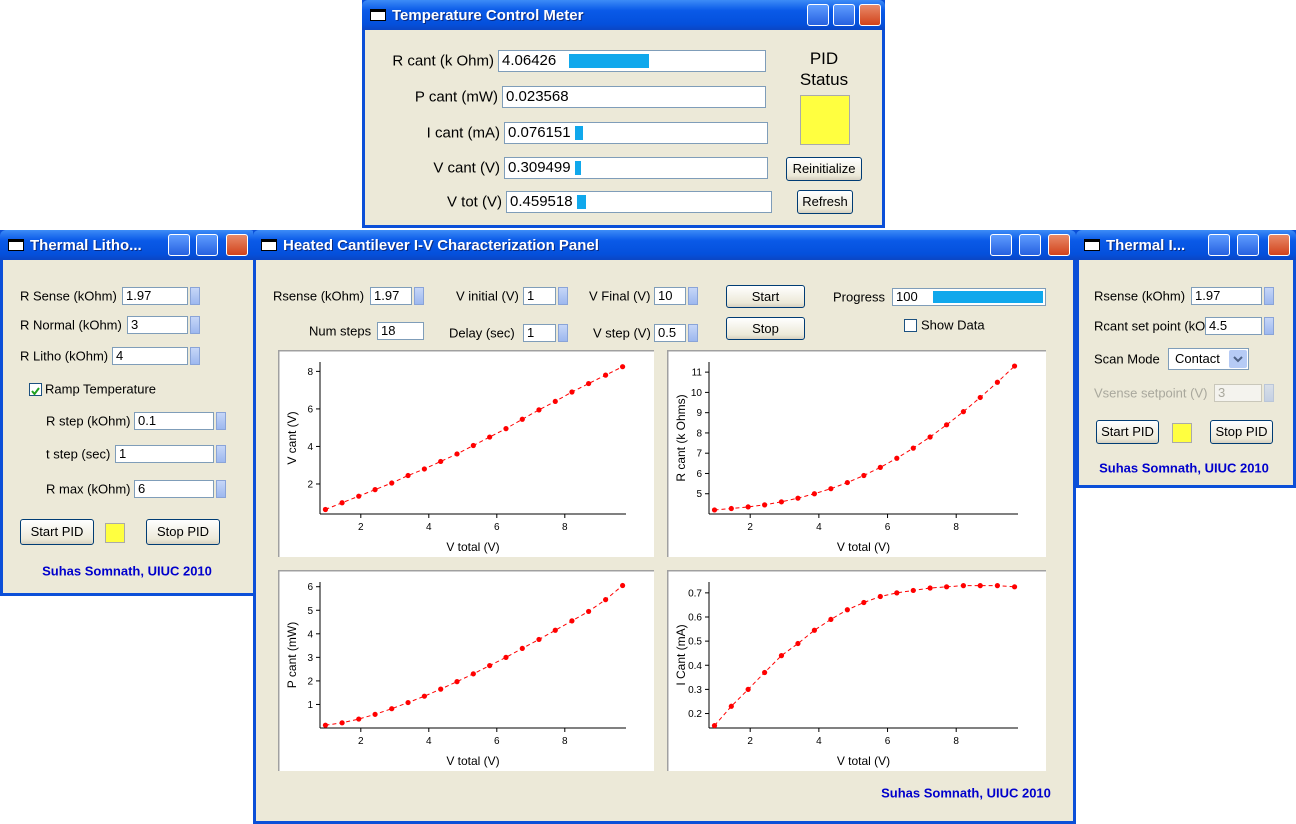 The width and height of the screenshot is (1296, 824). I want to click on checkbox-label: Show Data, so click(953, 325).